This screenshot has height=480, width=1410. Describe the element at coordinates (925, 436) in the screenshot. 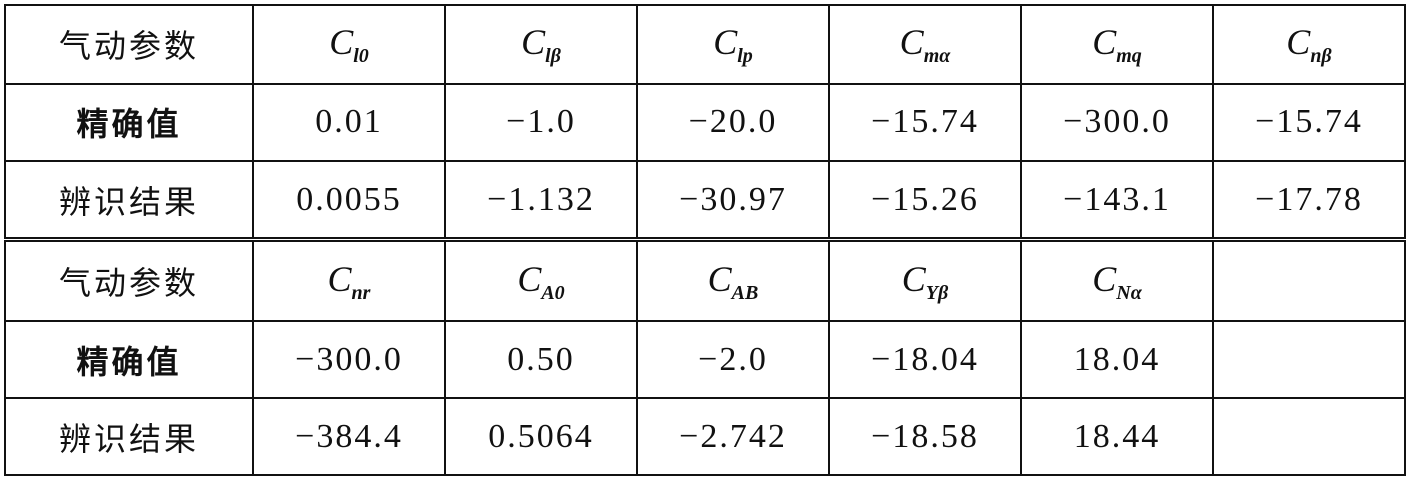

I see `ident-value: −18.58` at that location.